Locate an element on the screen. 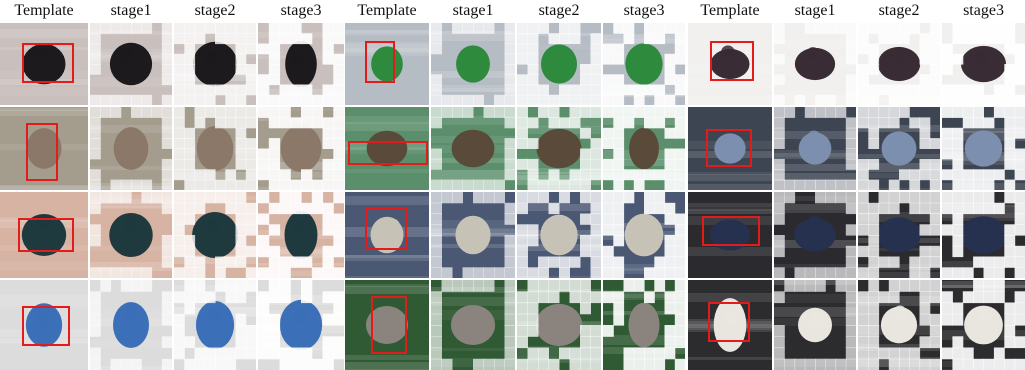 The image size is (1025, 370). quail-shape is located at coordinates (559, 235).